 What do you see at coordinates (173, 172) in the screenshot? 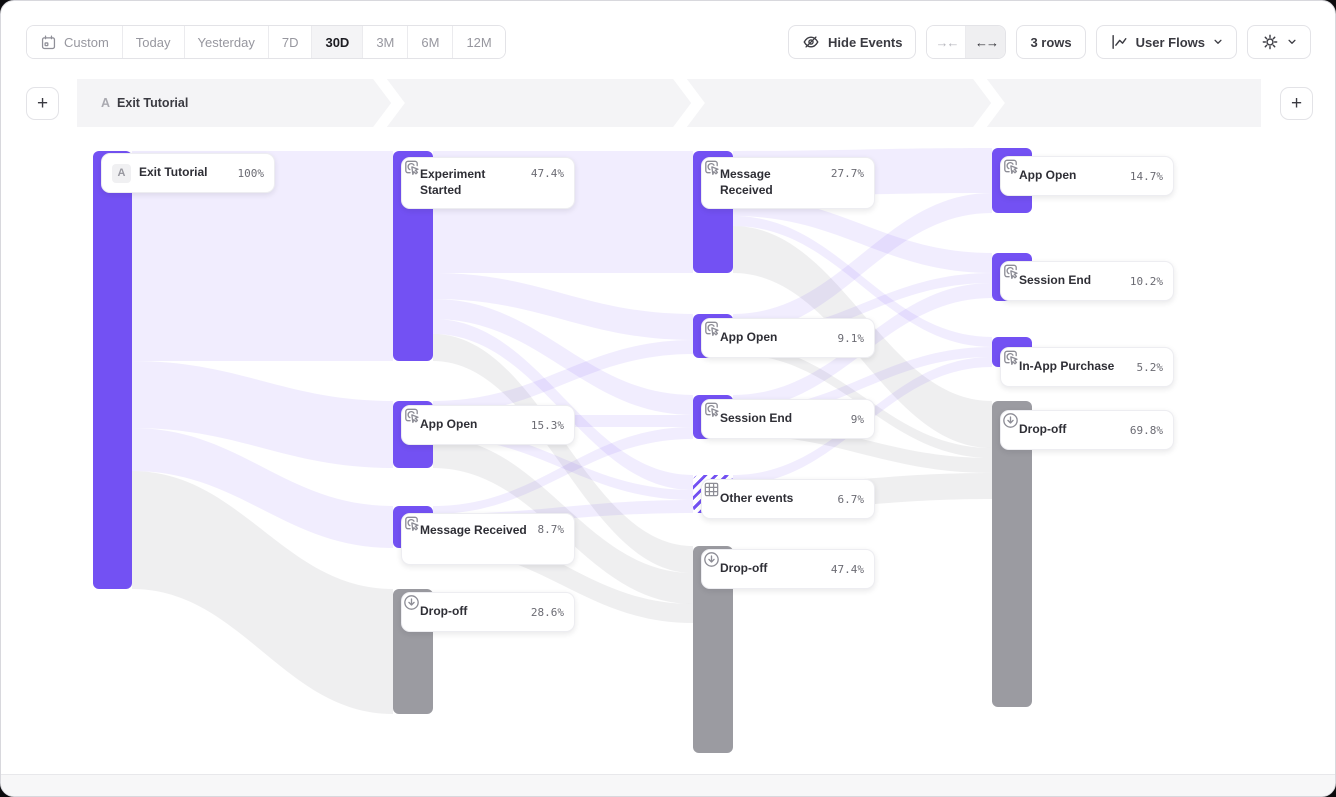
I see `flow-node-label: Exit Tutorial` at bounding box center [173, 172].